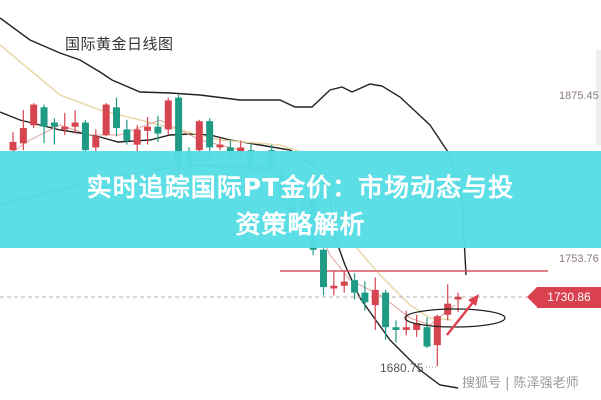 The image size is (601, 400). Describe the element at coordinates (402, 368) in the screenshot. I see `low-price-label: 1680.75` at that location.